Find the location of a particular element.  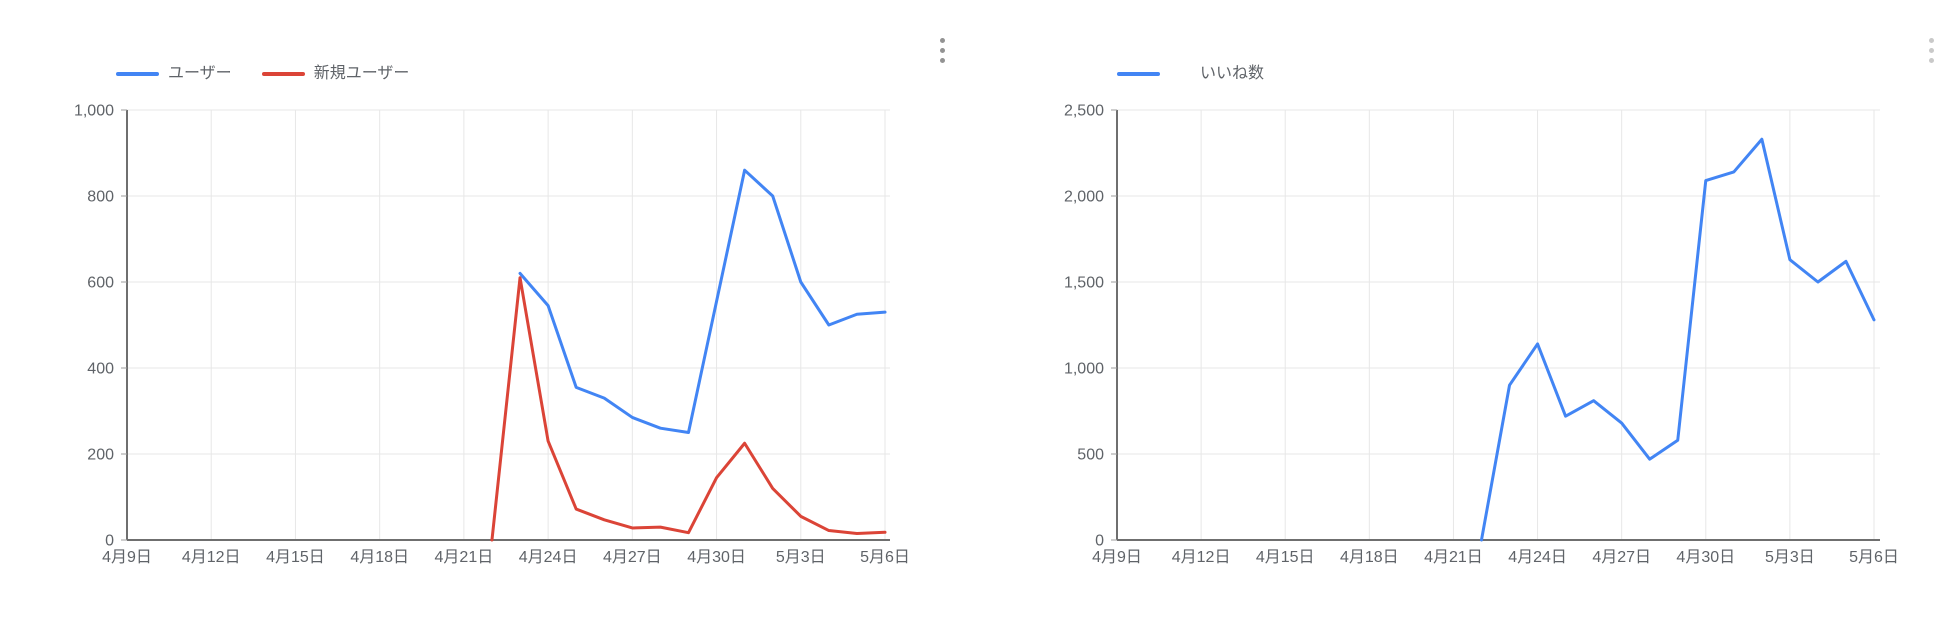

legend-item-likes: いいね数 is located at coordinates (1190, 74).